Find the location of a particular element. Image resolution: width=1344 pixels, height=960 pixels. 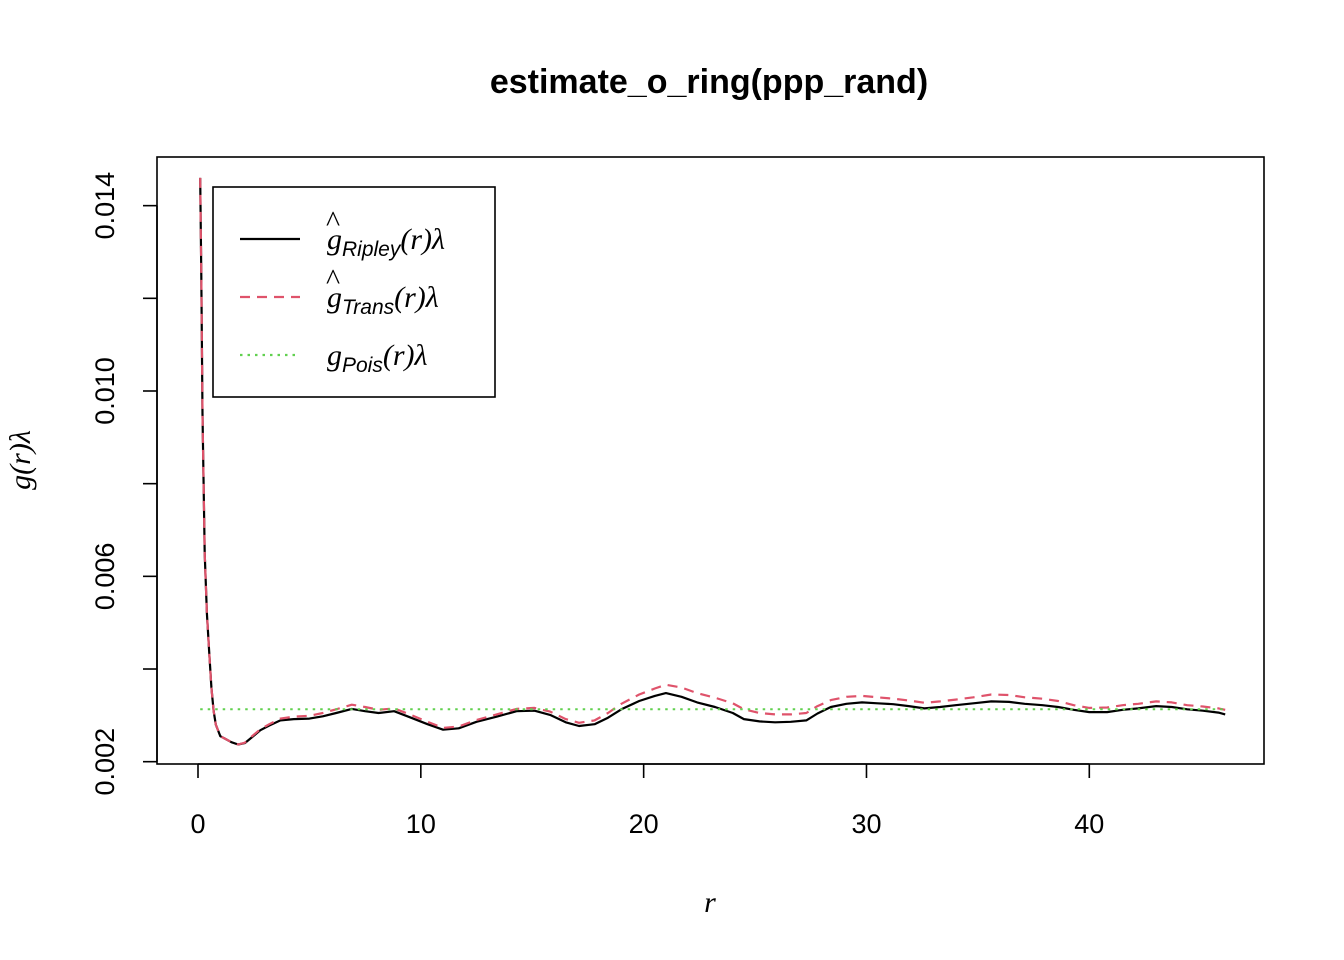

x-tick-label: 40 is located at coordinates (1089, 824).